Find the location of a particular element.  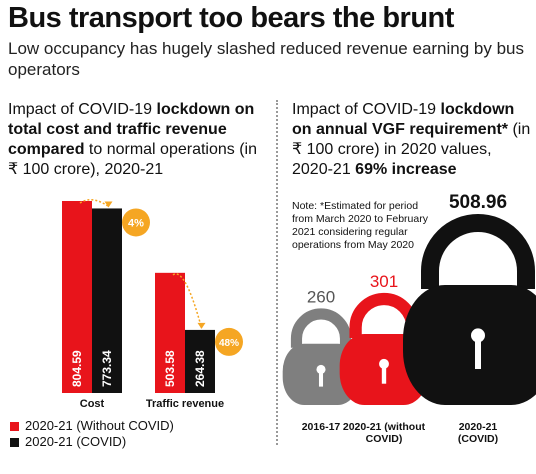

change-badge-label: 4% is located at coordinates (136, 223).